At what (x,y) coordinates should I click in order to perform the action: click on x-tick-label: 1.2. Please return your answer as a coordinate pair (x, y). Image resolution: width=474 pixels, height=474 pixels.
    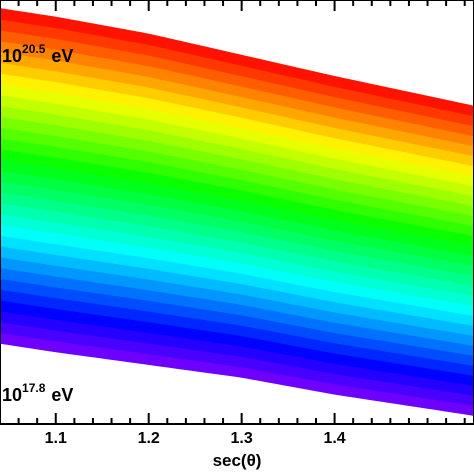
    Looking at the image, I should click on (149, 438).